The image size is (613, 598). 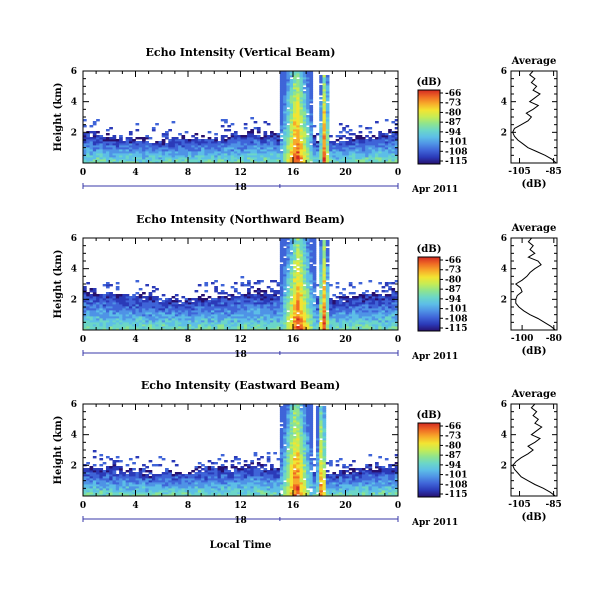 I want to click on average-y-tick-label: 2, so click(x=504, y=300).